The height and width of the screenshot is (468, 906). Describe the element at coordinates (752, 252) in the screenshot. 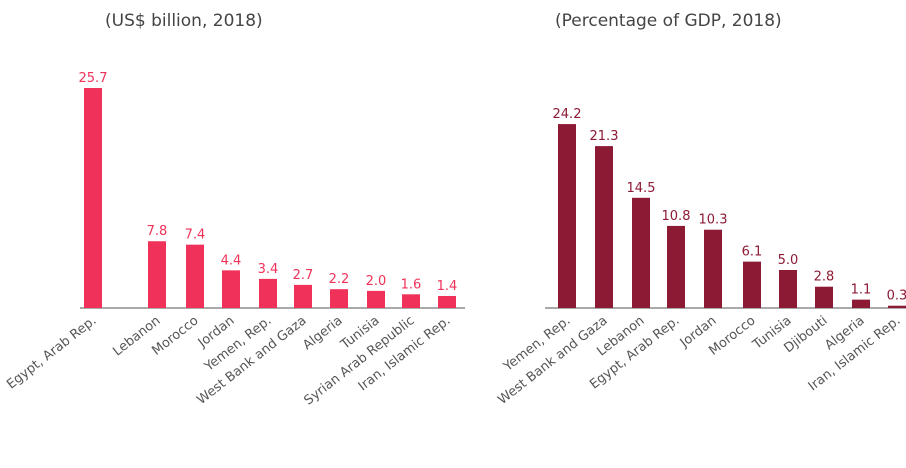

I see `value-label: 6.1` at that location.